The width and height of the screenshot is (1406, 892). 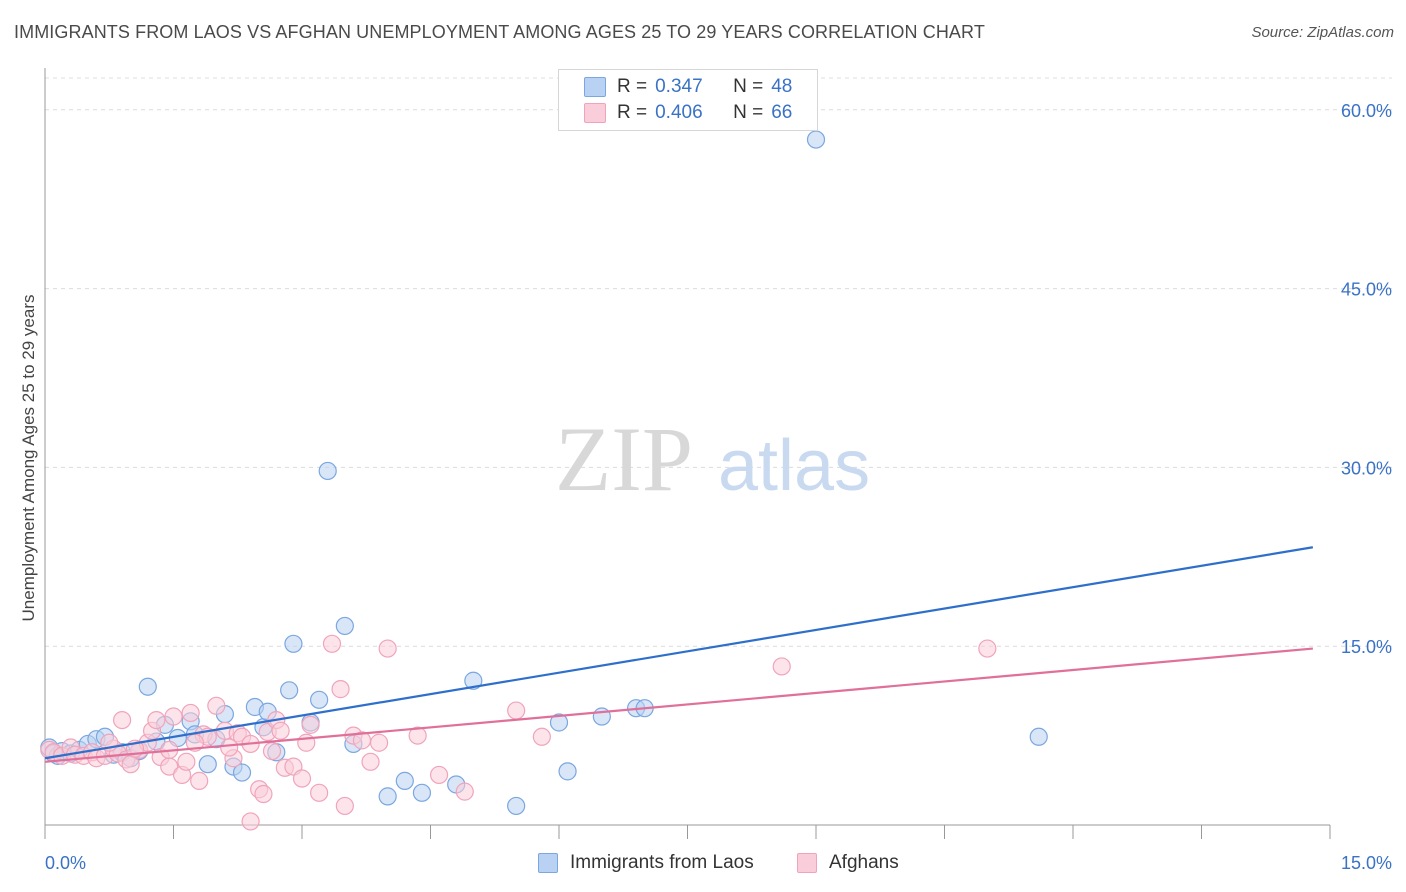 I want to click on x-tick-label: 15.0%, so click(x=1366, y=863).